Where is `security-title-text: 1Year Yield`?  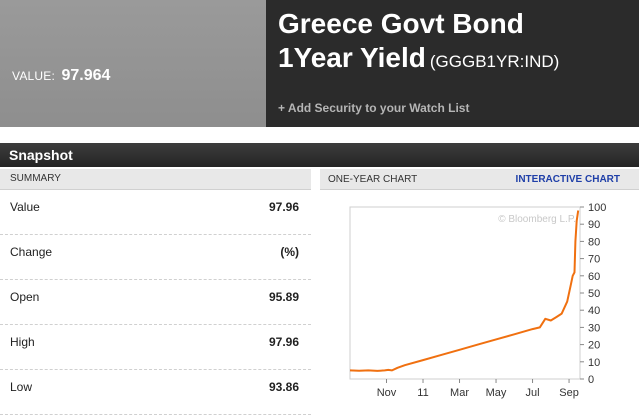 security-title-text: 1Year Yield is located at coordinates (352, 57).